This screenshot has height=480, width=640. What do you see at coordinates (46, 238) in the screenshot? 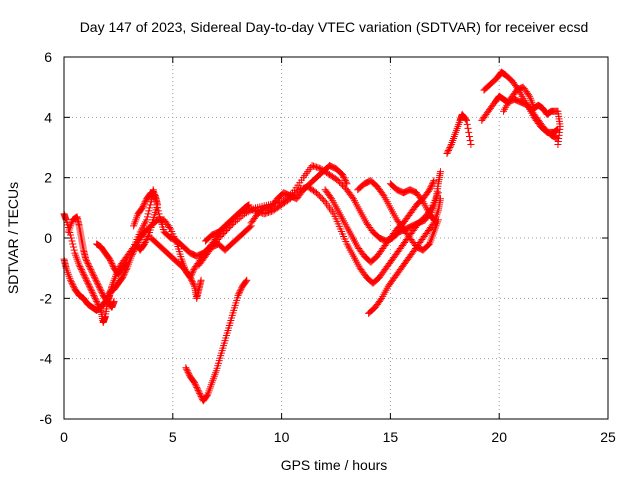
I see `y-tick-labels: -6 -4 -2 0 2 4 6` at bounding box center [46, 238].